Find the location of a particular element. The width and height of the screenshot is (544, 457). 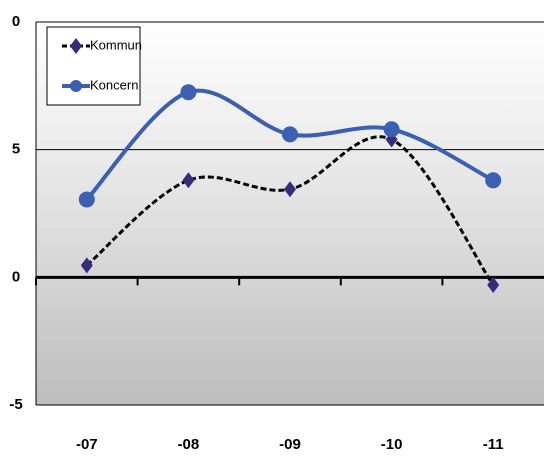

legend-label: Kommun is located at coordinates (116, 44).